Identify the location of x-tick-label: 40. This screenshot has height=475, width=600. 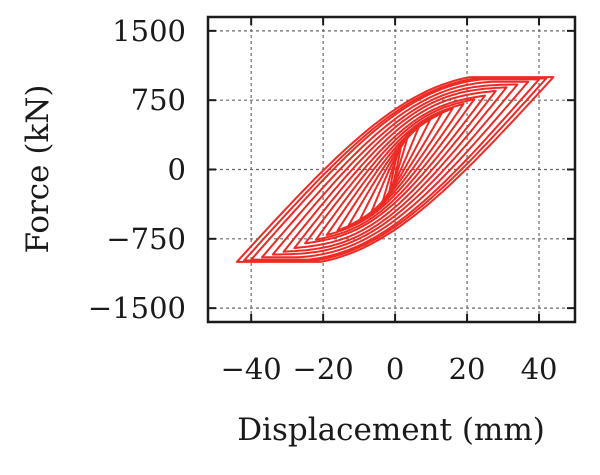
(539, 369).